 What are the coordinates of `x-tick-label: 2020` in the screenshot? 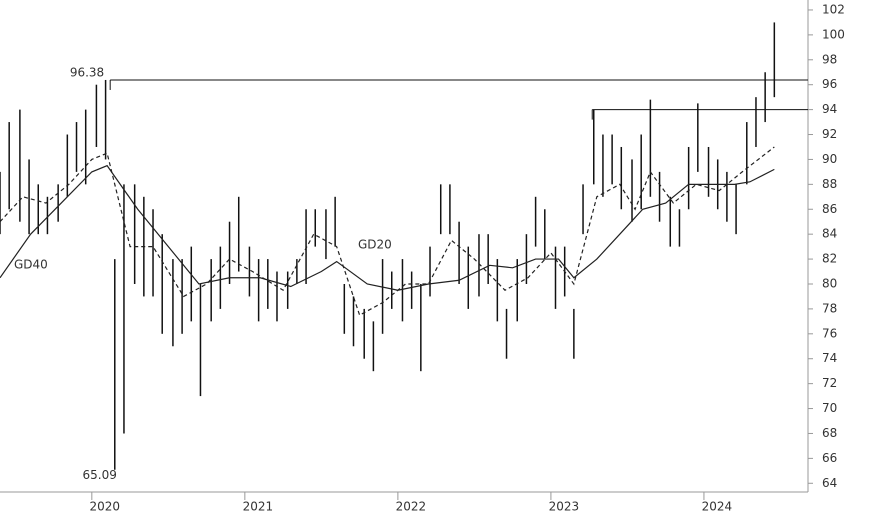 It's located at (105, 507).